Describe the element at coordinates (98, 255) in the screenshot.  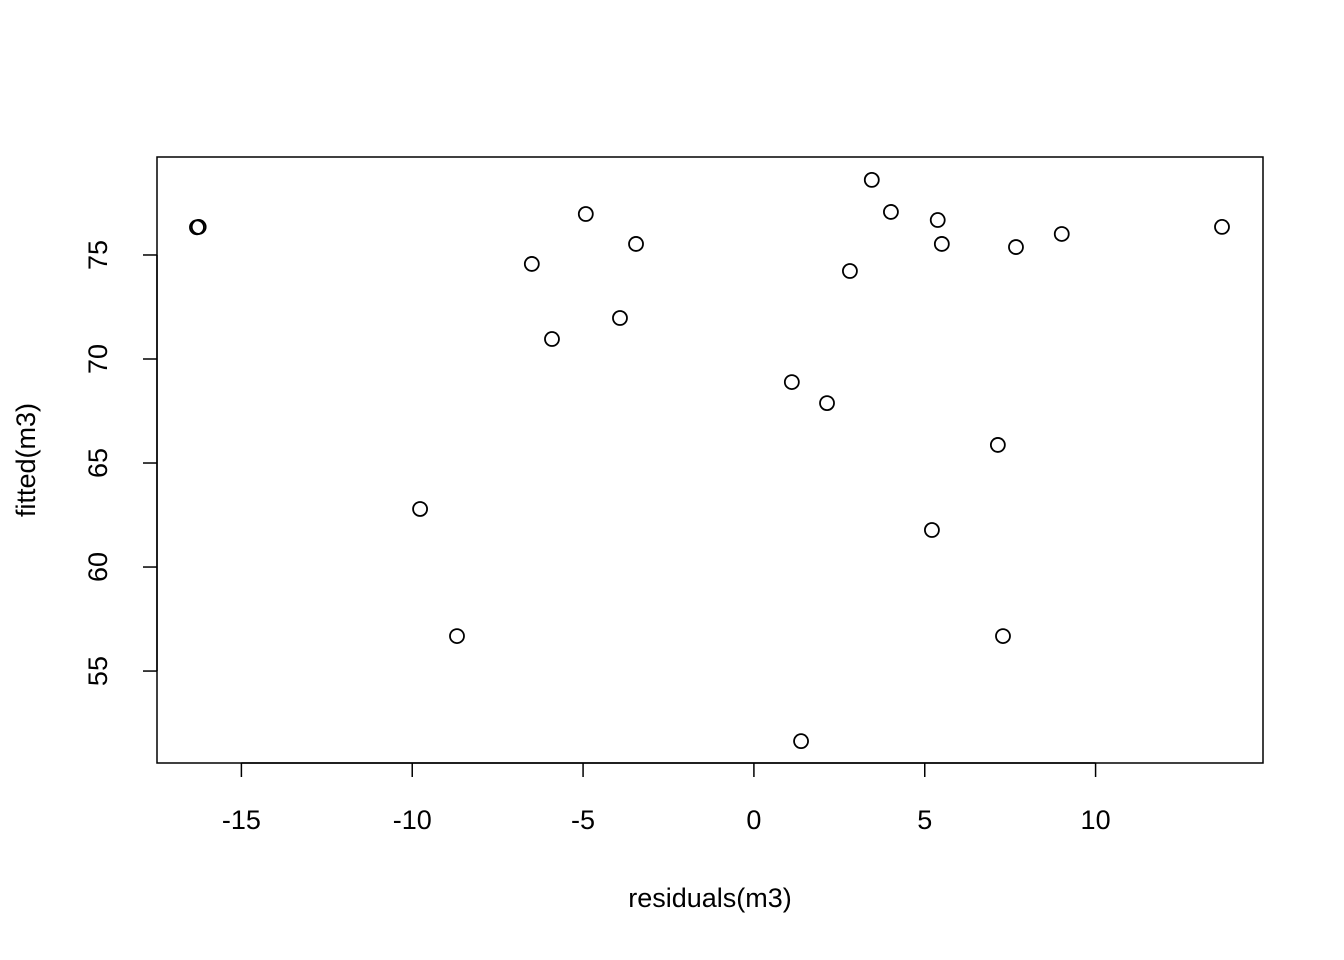
I see `y-tick-label: 75` at that location.